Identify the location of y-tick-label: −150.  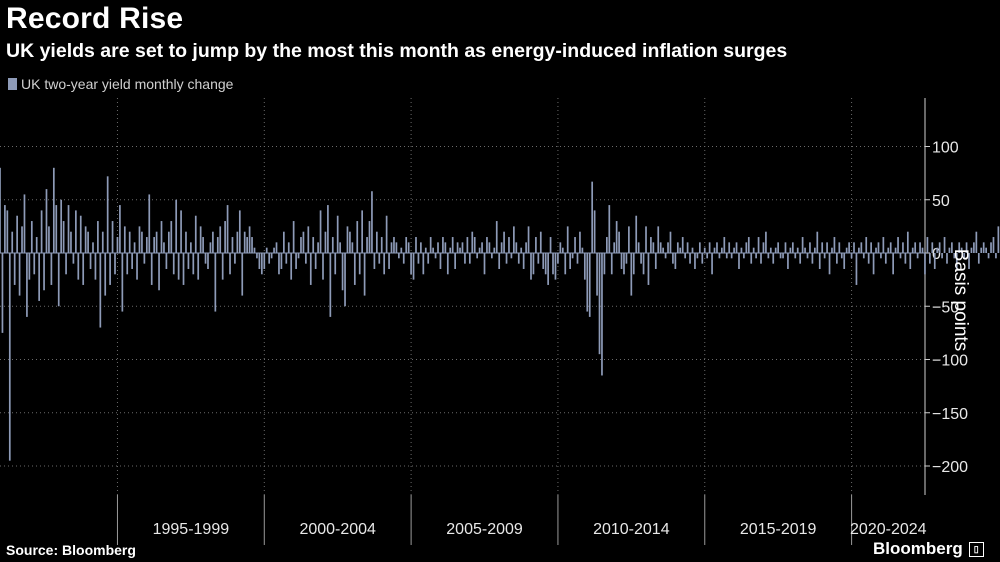
(950, 414).